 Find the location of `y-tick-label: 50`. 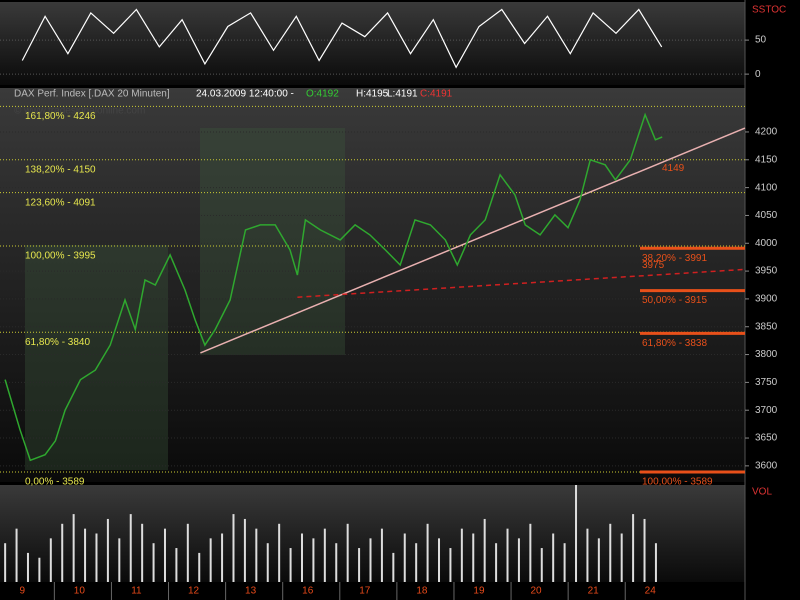

y-tick-label: 50 is located at coordinates (761, 40).